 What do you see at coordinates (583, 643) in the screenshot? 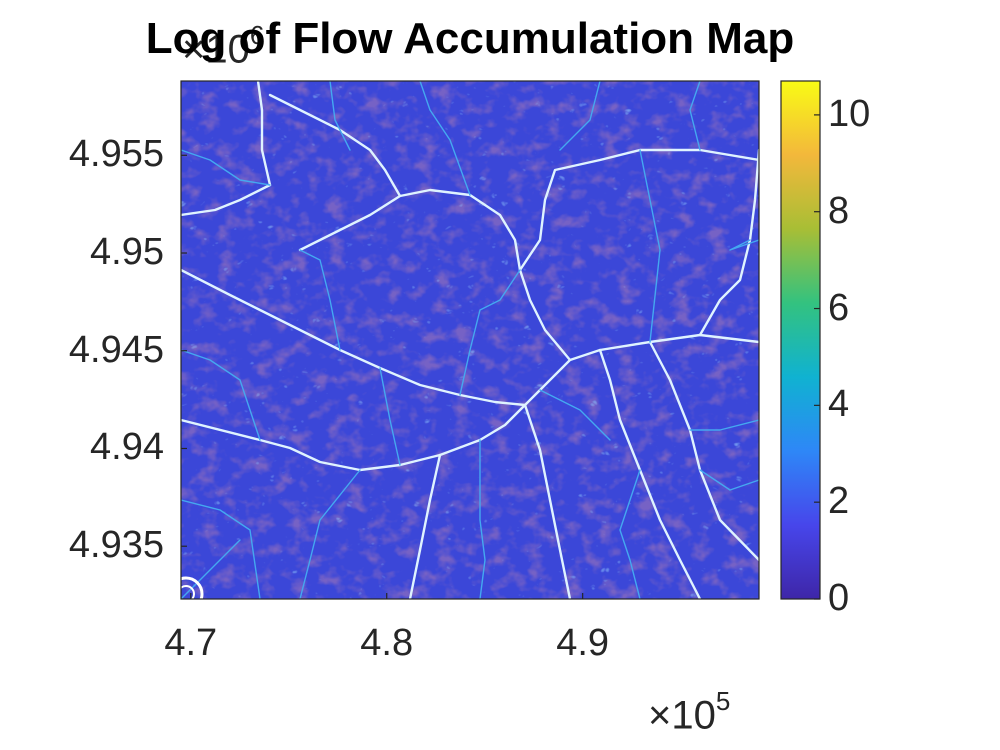
I see `x-tick-label: 4.9` at bounding box center [583, 643].